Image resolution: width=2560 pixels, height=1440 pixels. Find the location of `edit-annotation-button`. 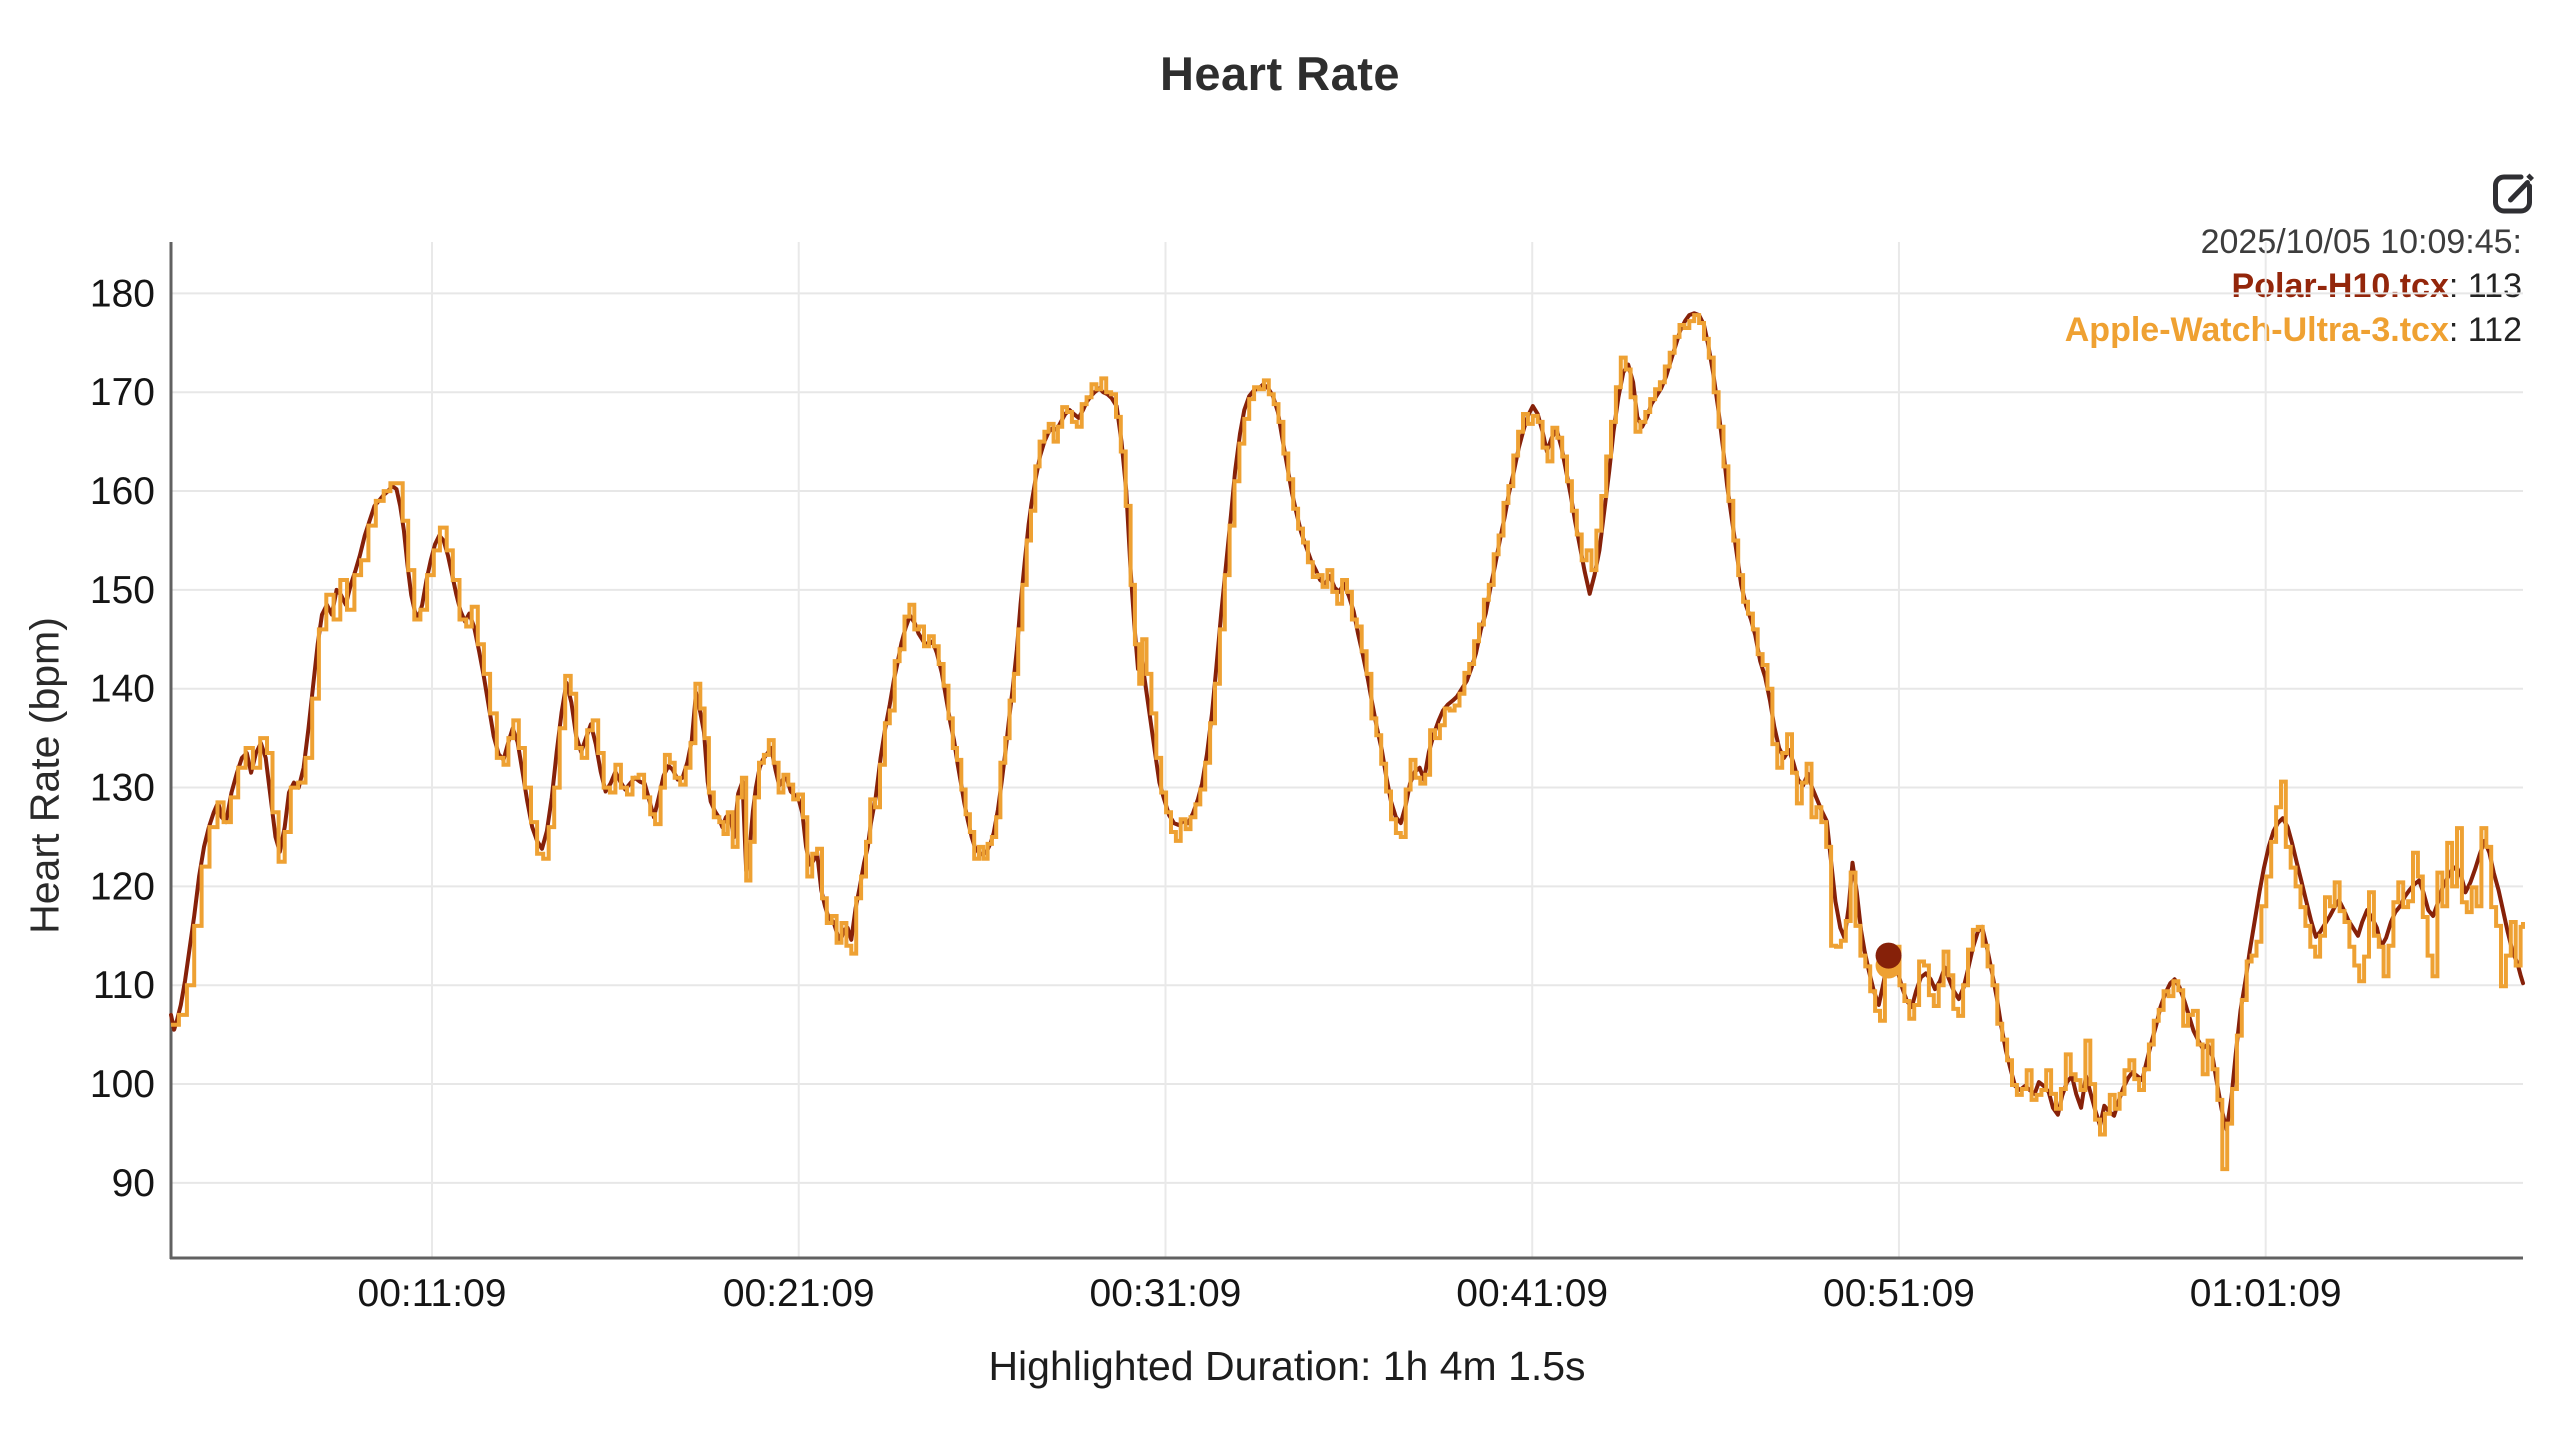

edit-annotation-button is located at coordinates (2514, 193).